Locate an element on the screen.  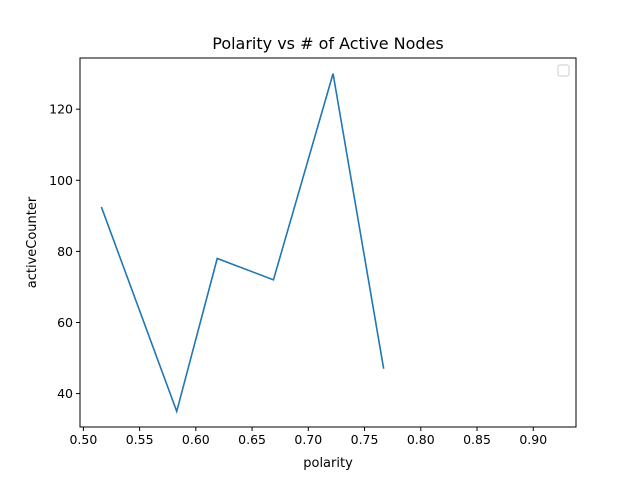
y-tick-label: 40 is located at coordinates (65, 393).